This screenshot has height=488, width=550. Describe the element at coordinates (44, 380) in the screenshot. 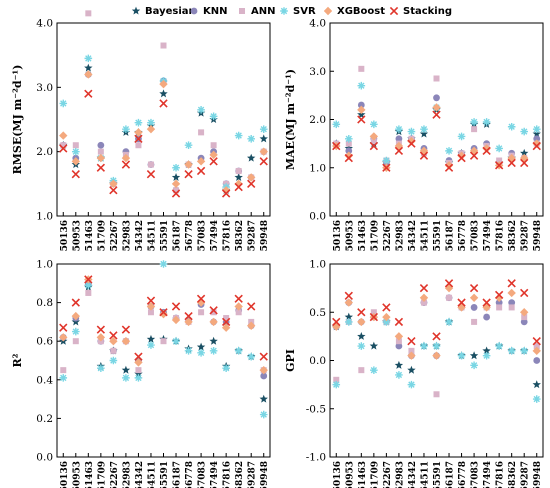

I see `y-tick-label: 0.4` at that location.